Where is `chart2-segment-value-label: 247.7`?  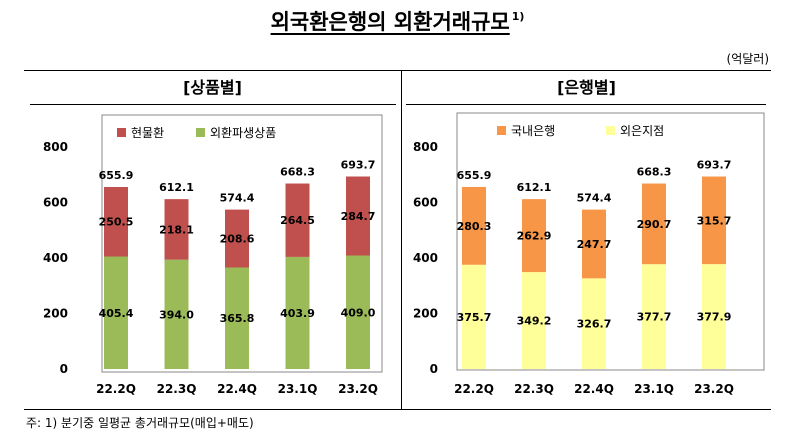
chart2-segment-value-label: 247.7 is located at coordinates (594, 244).